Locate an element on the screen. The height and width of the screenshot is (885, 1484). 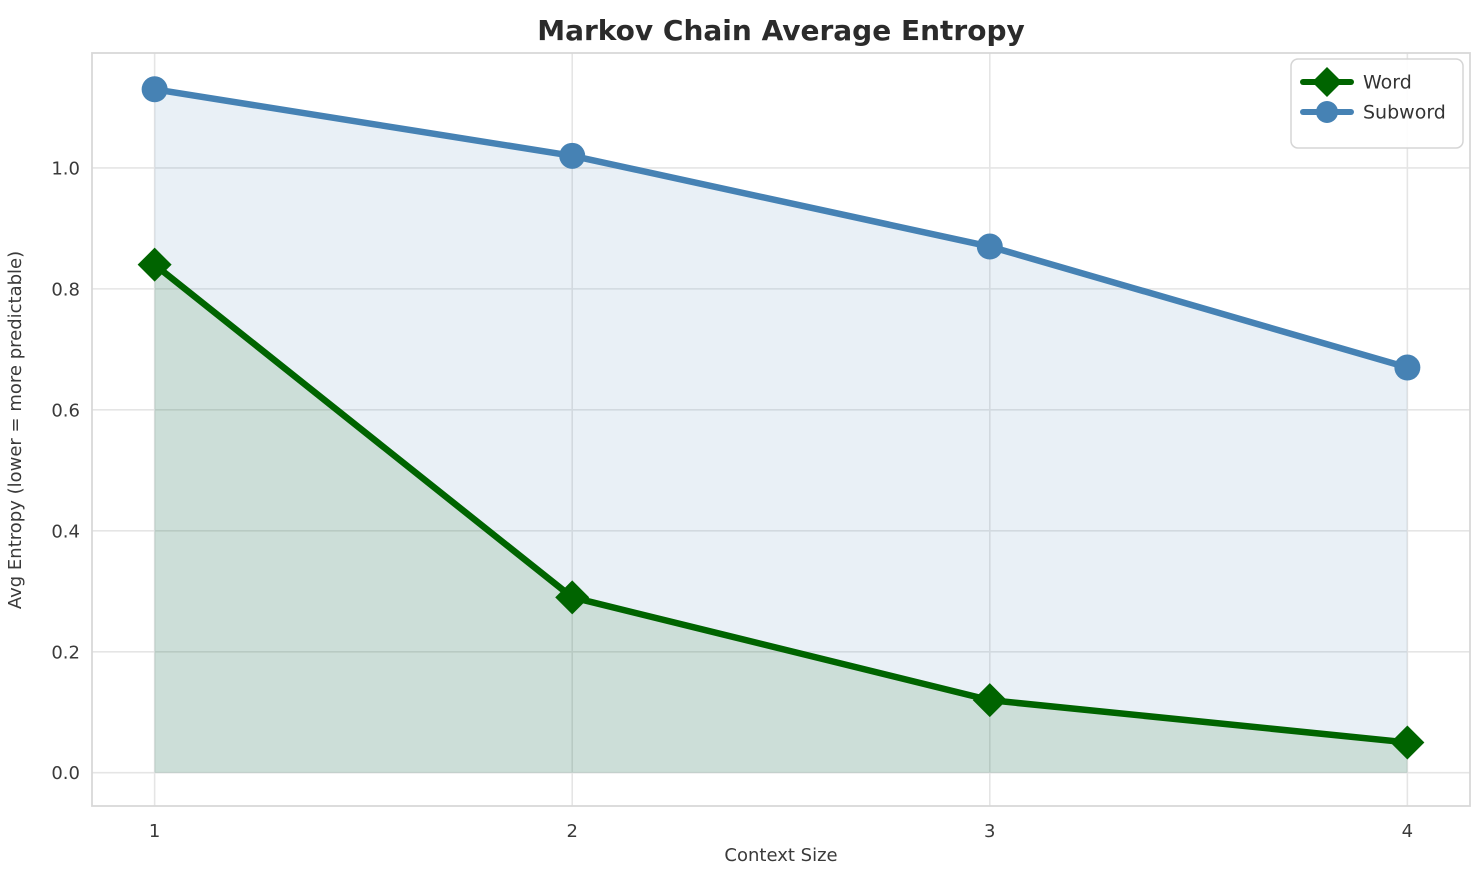
x-tick-labels: 1 2 3 4 is located at coordinates (781, 831).